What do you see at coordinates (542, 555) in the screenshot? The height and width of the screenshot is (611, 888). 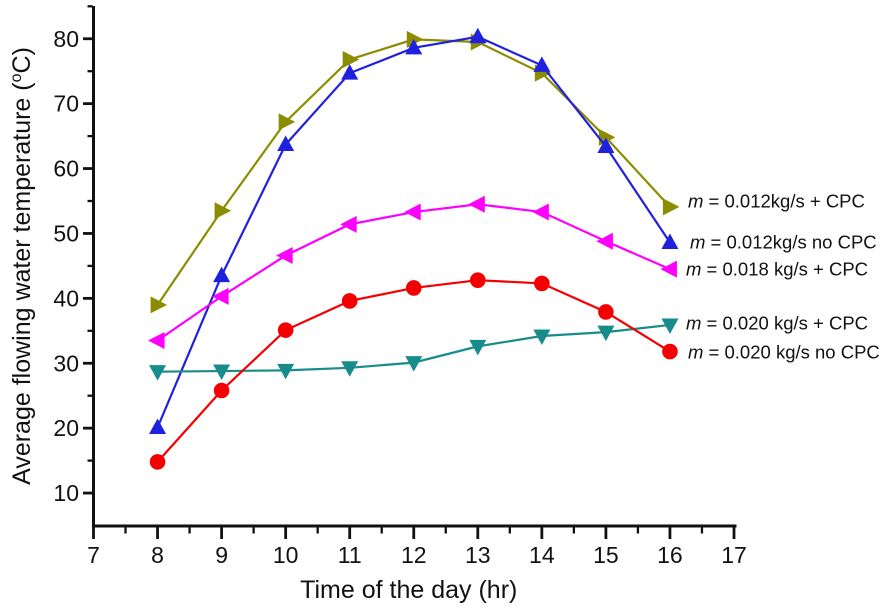 I see `x-tick-label: 14` at bounding box center [542, 555].